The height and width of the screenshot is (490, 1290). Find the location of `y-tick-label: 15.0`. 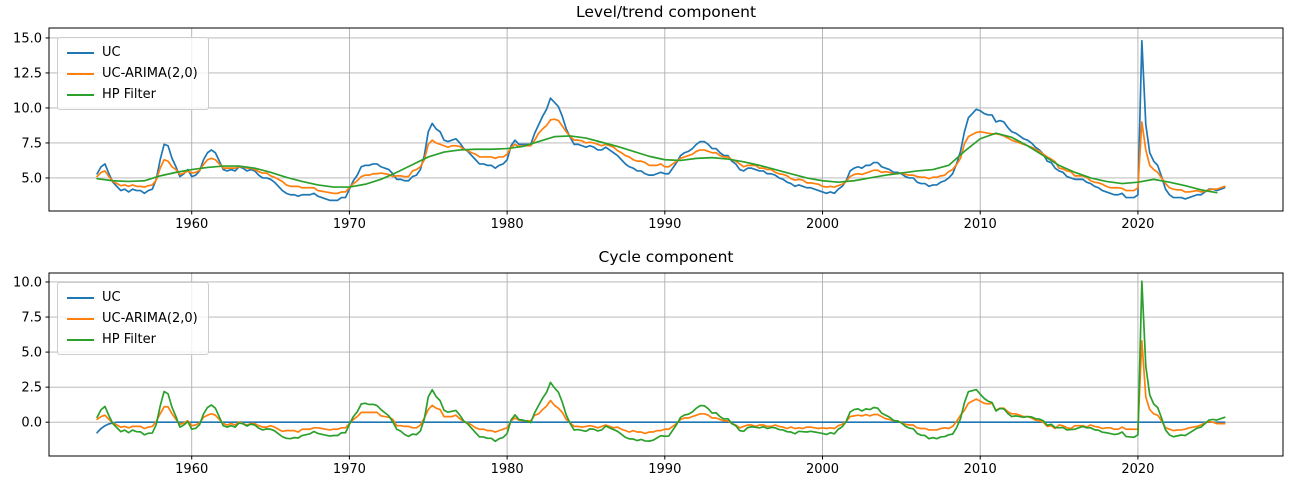

y-tick-label: 15.0 is located at coordinates (27, 38).